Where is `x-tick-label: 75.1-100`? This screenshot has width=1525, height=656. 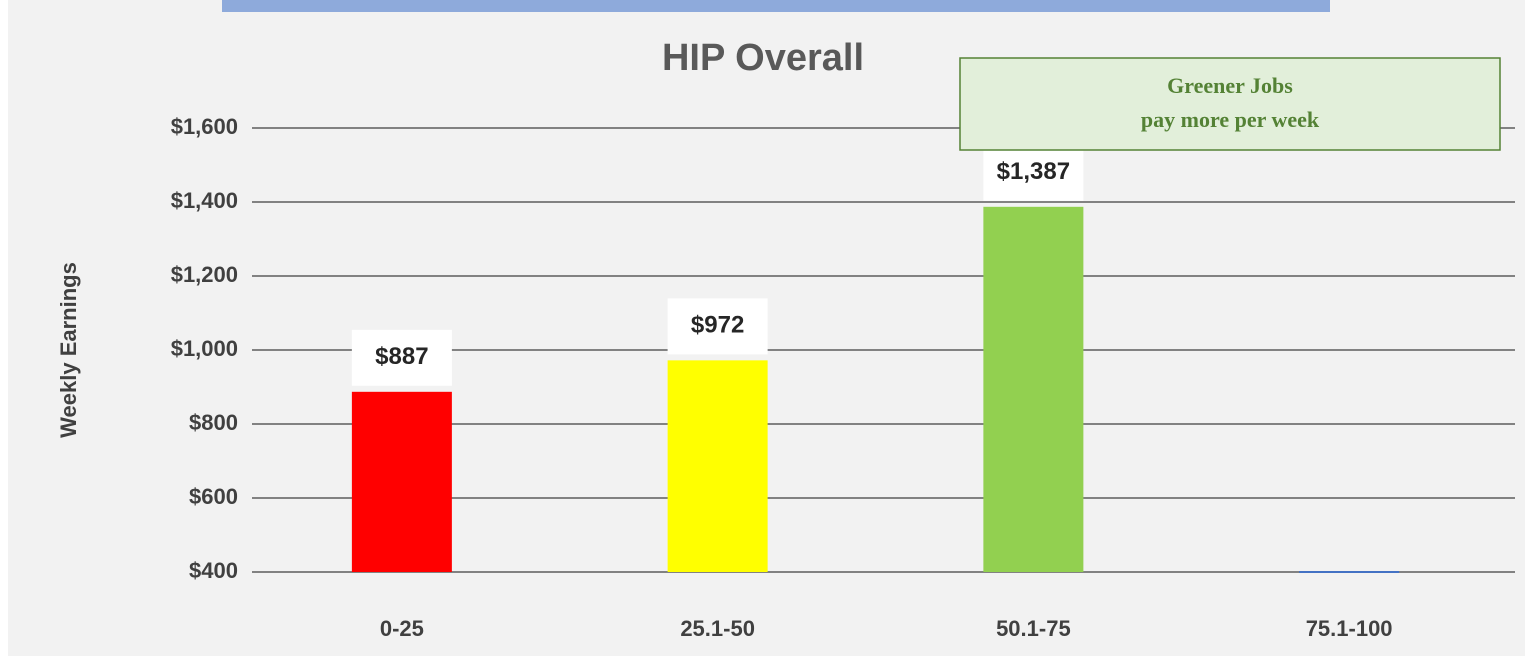
x-tick-label: 75.1-100 is located at coordinates (1349, 628).